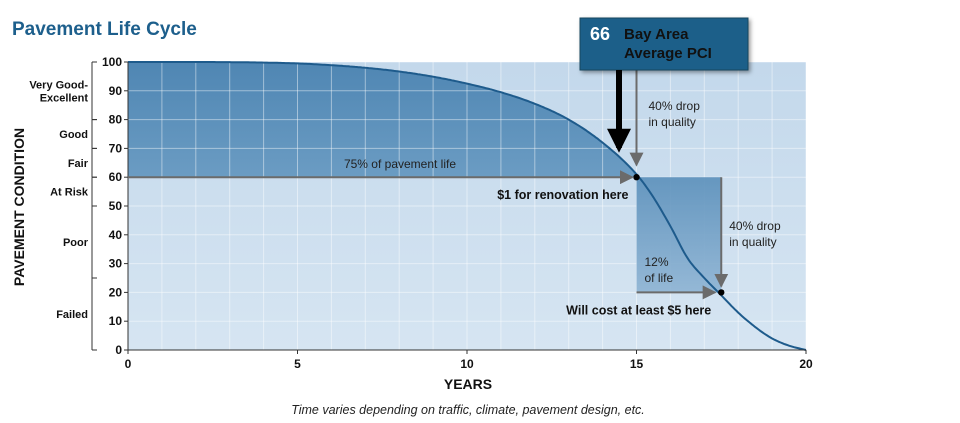 Image resolution: width=960 pixels, height=423 pixels. What do you see at coordinates (638, 310) in the screenshot?
I see `cost5-label: Will cost at least $5 here` at bounding box center [638, 310].